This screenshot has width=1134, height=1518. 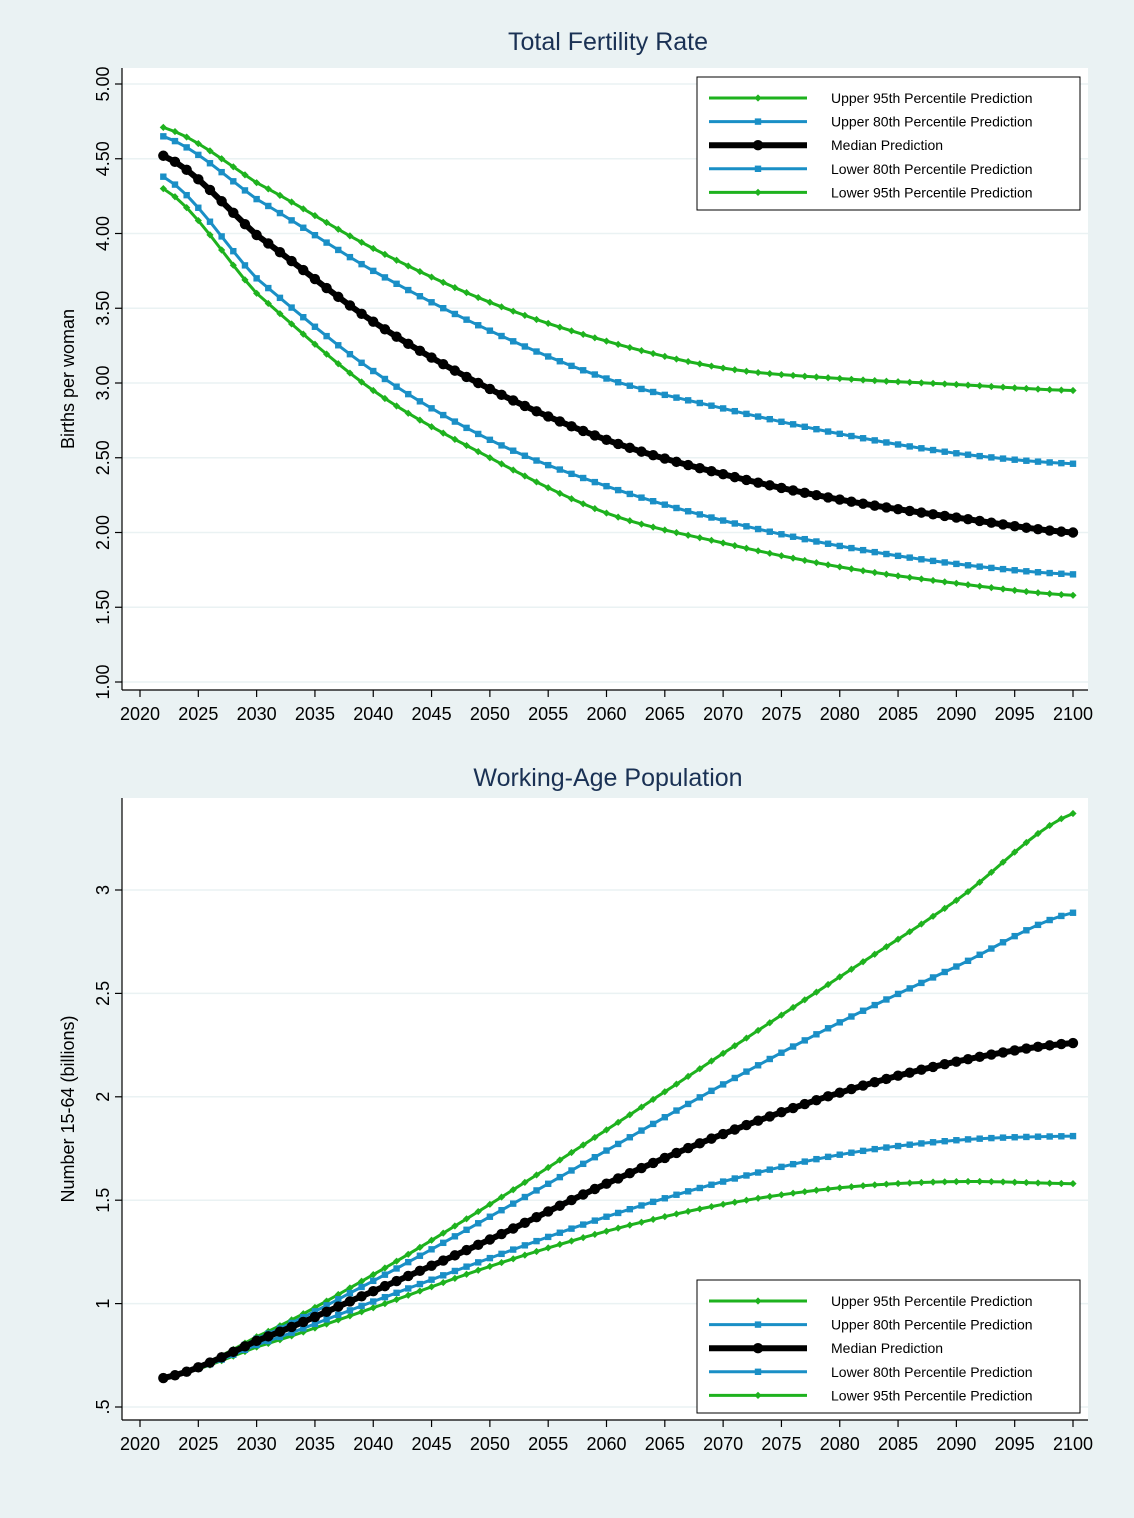 What do you see at coordinates (871, 1325) in the screenshot?
I see `legend-item: Upper 80th Percentile Prediction` at bounding box center [871, 1325].